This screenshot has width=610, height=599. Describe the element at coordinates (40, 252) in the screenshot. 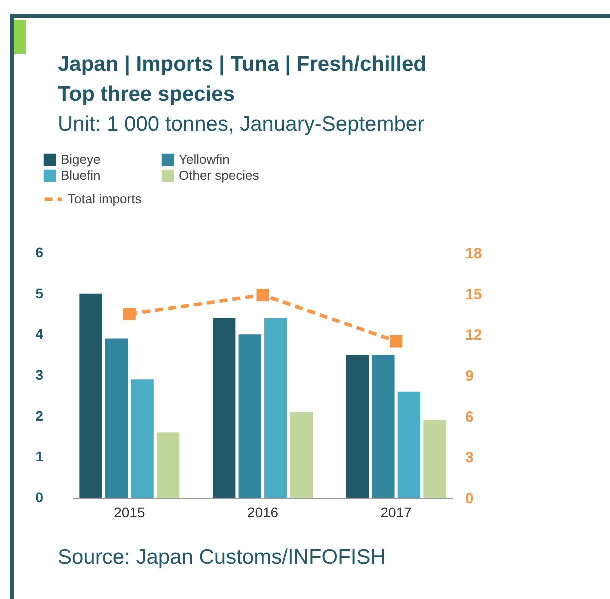

I see `y-tick-label: 6` at that location.